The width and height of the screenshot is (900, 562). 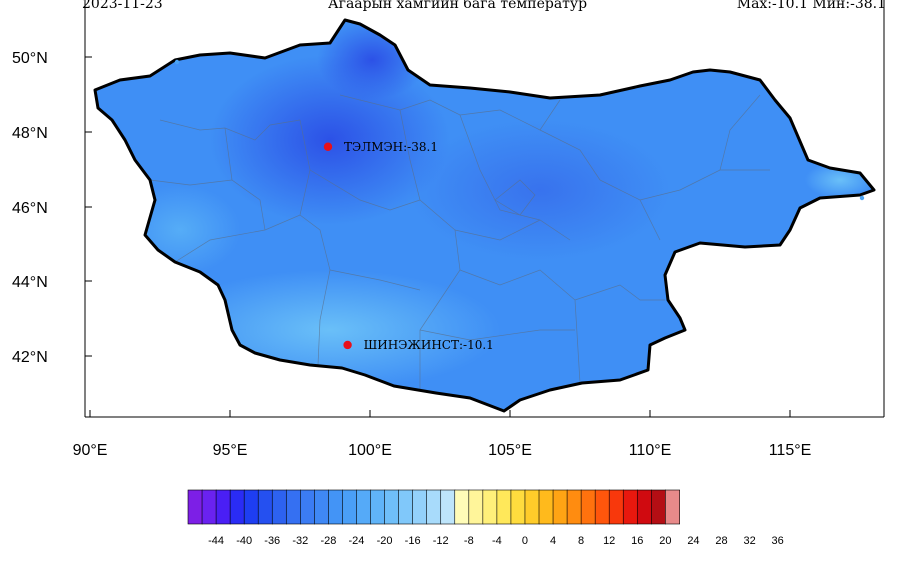 What do you see at coordinates (90, 450) in the screenshot?
I see `lon-label: 90°E` at bounding box center [90, 450].